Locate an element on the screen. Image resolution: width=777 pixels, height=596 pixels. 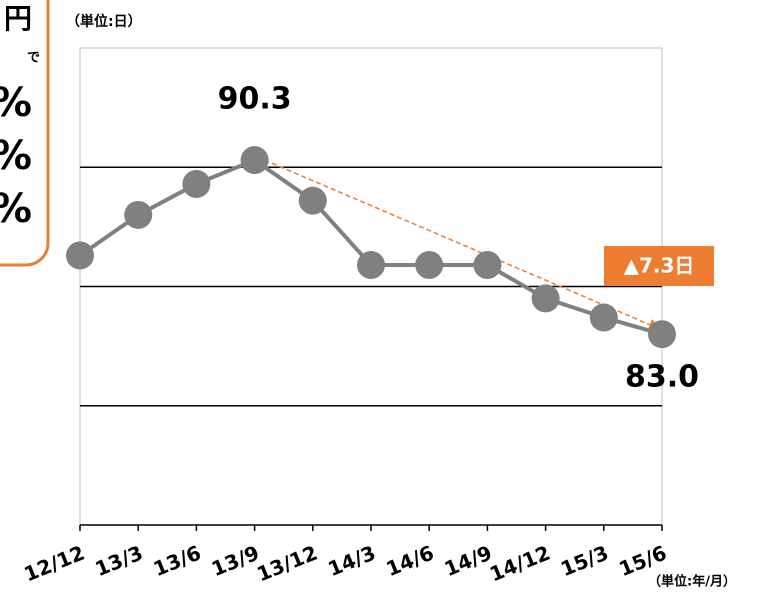
x-tick-label: 14/6 is located at coordinates (410, 560).